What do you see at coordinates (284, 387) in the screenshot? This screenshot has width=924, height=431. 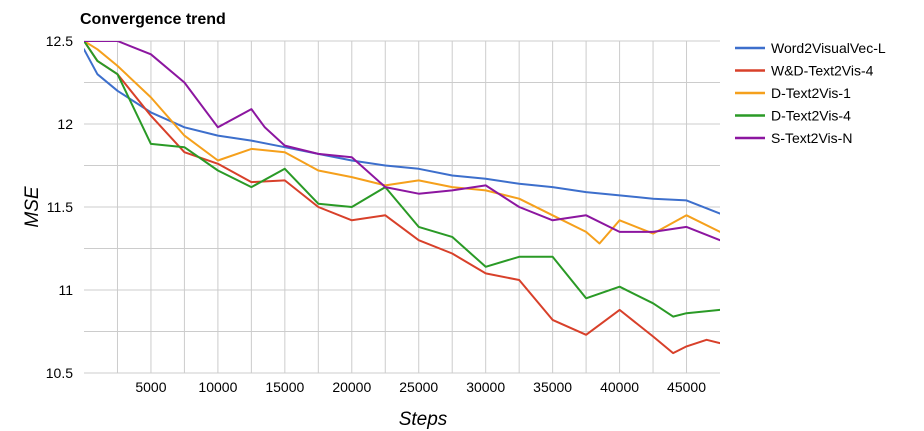 I see `x-tick-label: 15000` at bounding box center [284, 387].